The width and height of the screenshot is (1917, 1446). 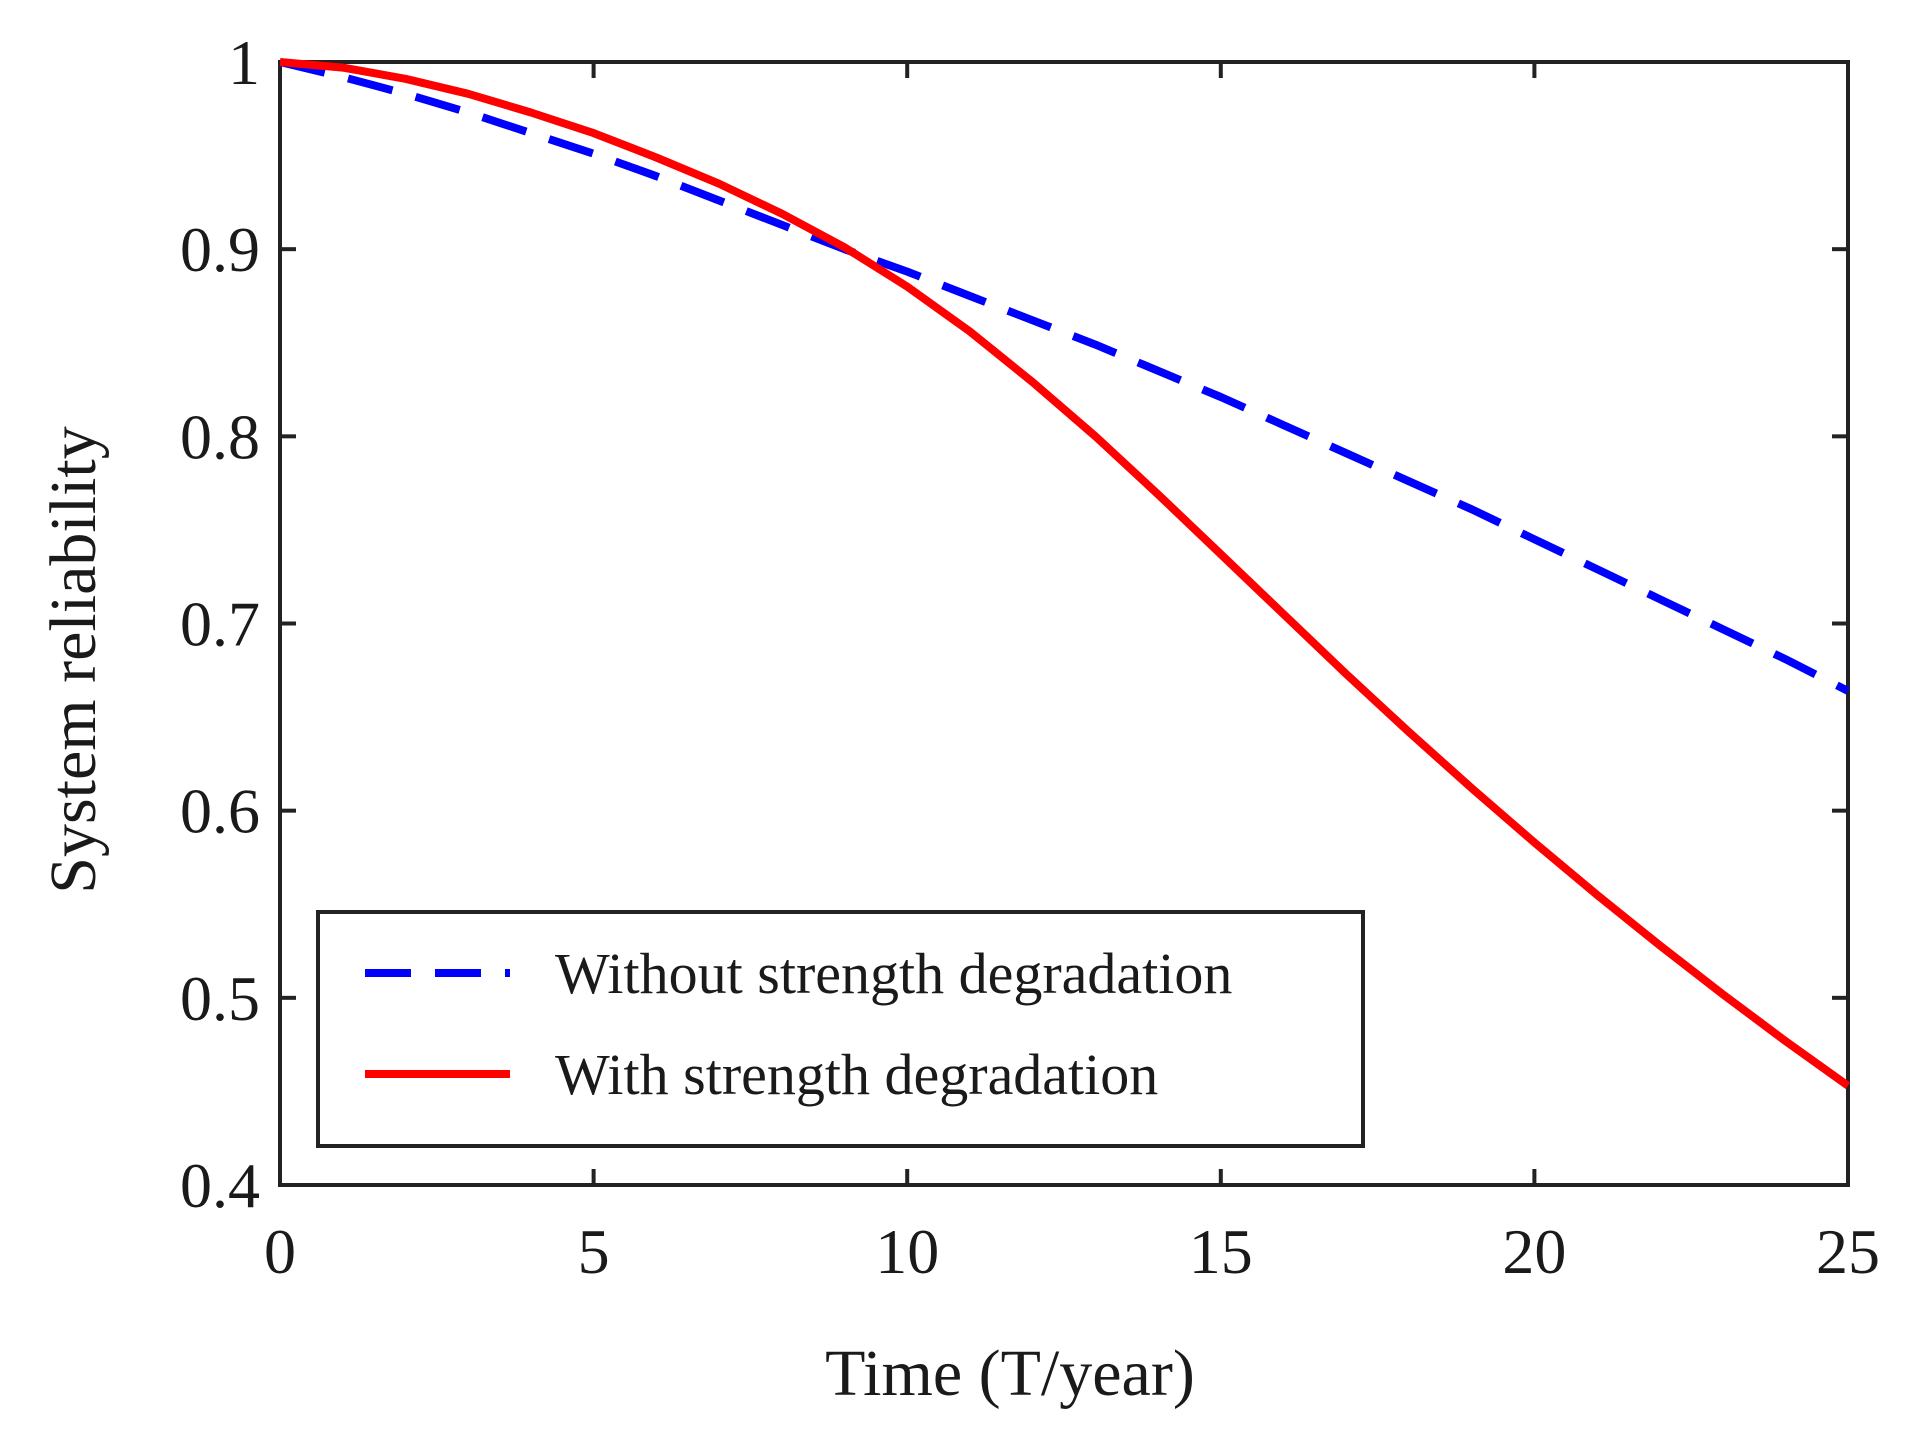 I want to click on x-tick-label: 5, so click(x=594, y=1251).